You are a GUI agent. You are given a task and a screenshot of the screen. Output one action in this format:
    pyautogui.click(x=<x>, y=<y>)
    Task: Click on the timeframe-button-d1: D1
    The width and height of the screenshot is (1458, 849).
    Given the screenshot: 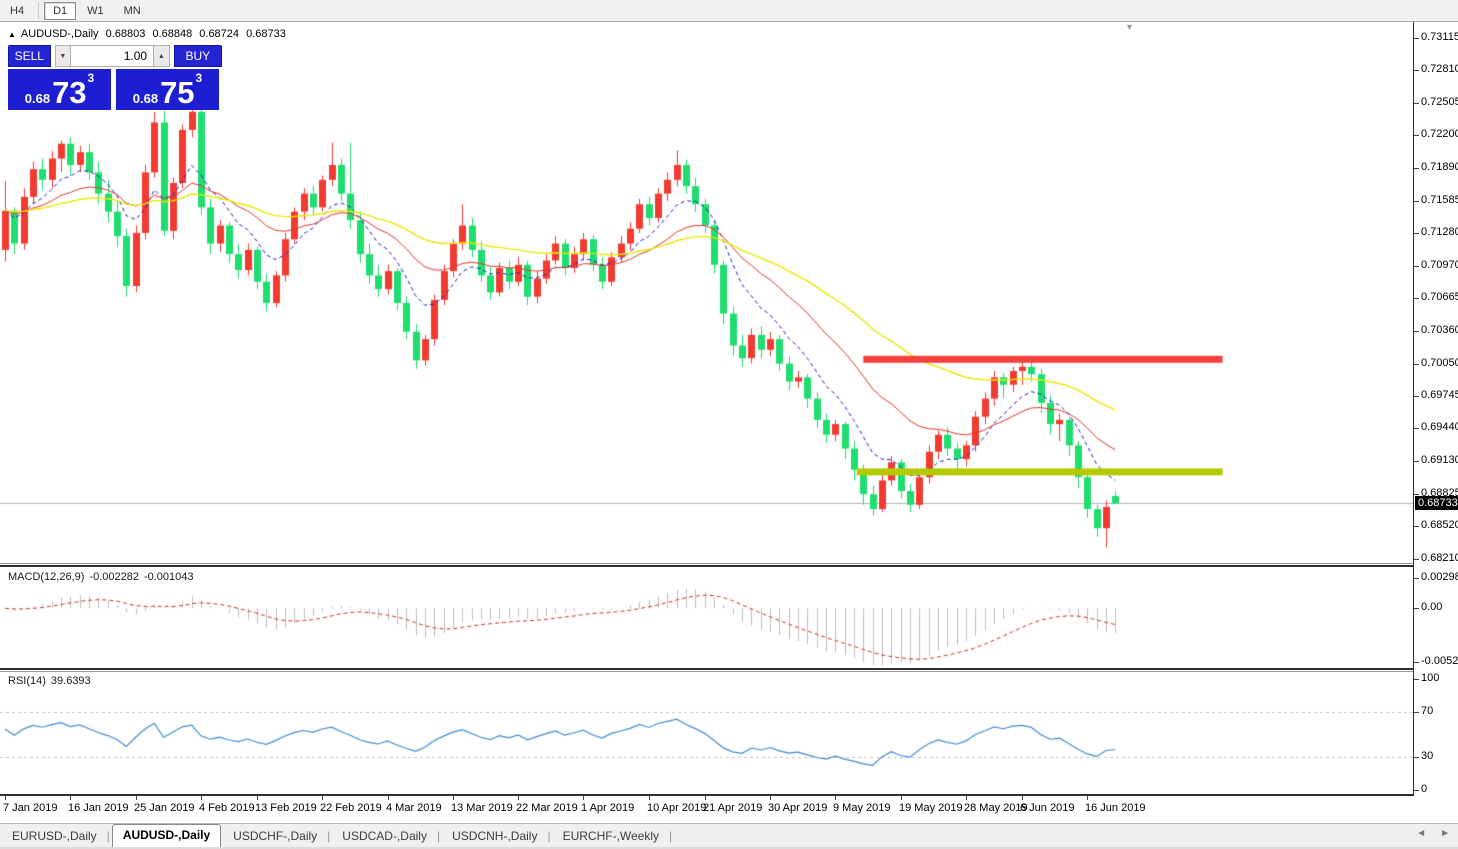 What is the action you would take?
    pyautogui.click(x=60, y=10)
    